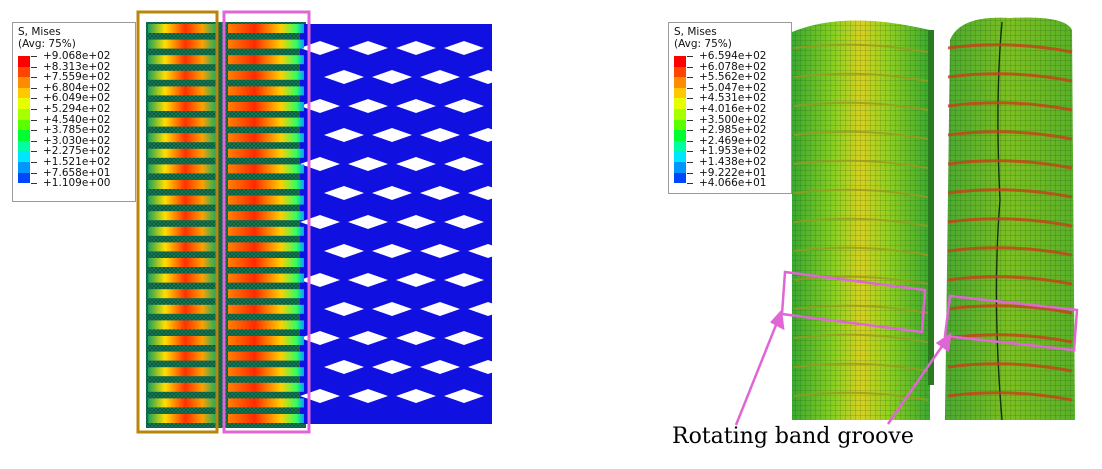 This screenshot has width=1102, height=469. I want to click on left-legend-value: +3.785e+02, so click(77, 130).